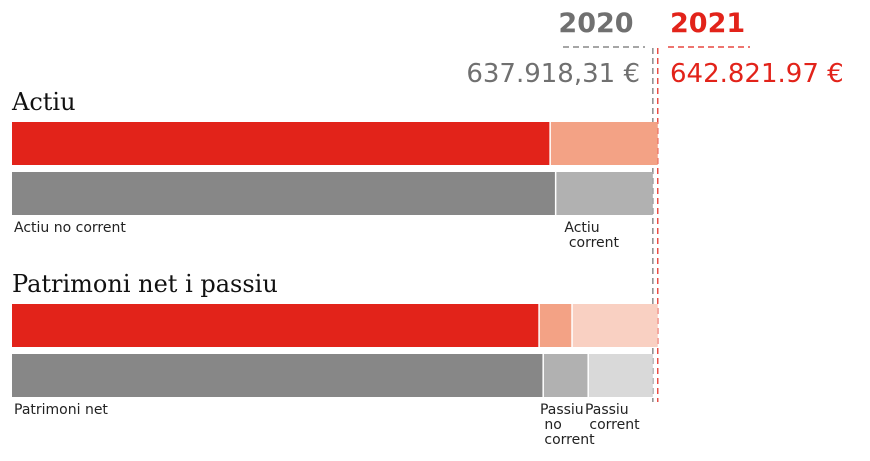 The height and width of the screenshot is (461, 870). I want to click on segment-label: Actiu corrent, so click(591, 235).